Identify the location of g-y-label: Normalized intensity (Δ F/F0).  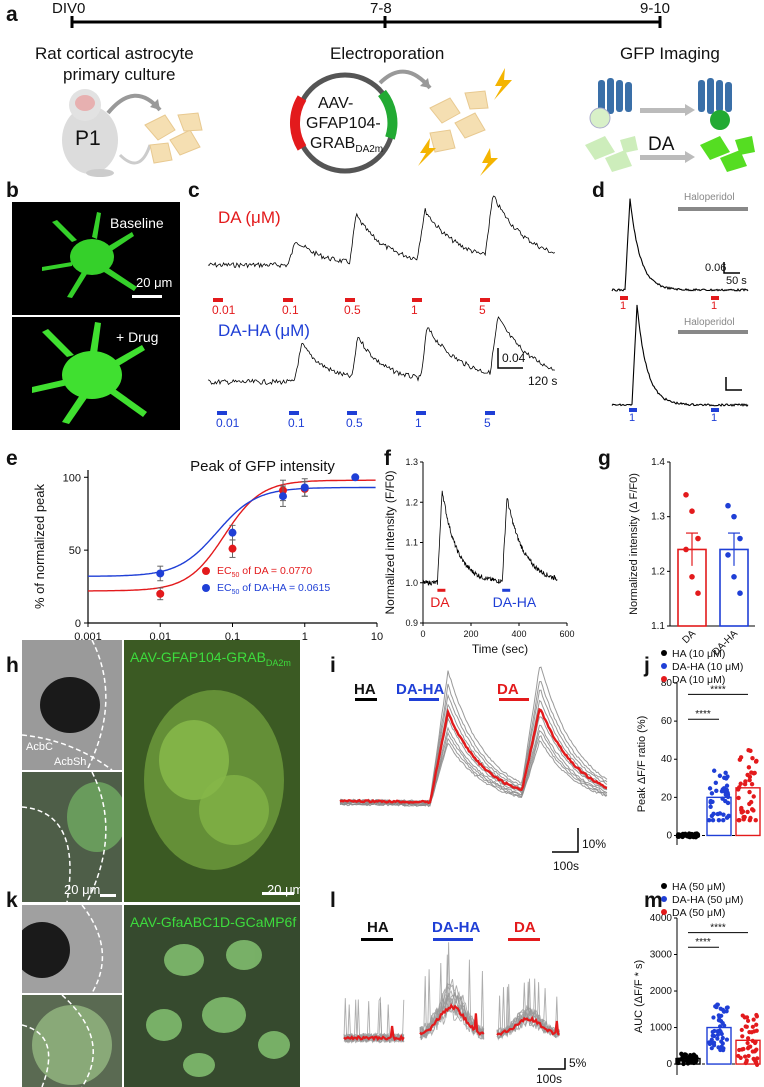
(634, 544).